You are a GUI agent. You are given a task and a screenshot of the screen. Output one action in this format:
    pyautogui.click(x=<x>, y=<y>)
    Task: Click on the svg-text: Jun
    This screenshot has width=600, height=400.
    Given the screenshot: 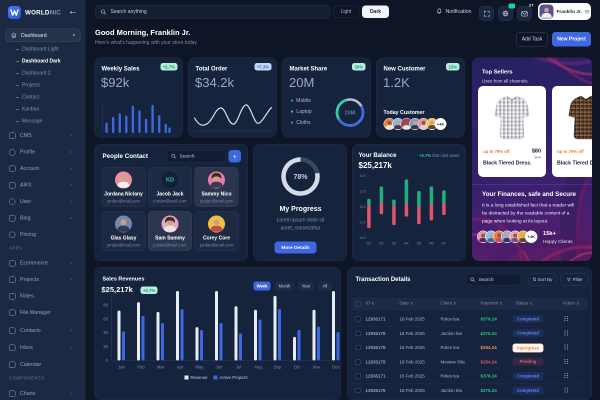 What is the action you would take?
    pyautogui.click(x=219, y=367)
    